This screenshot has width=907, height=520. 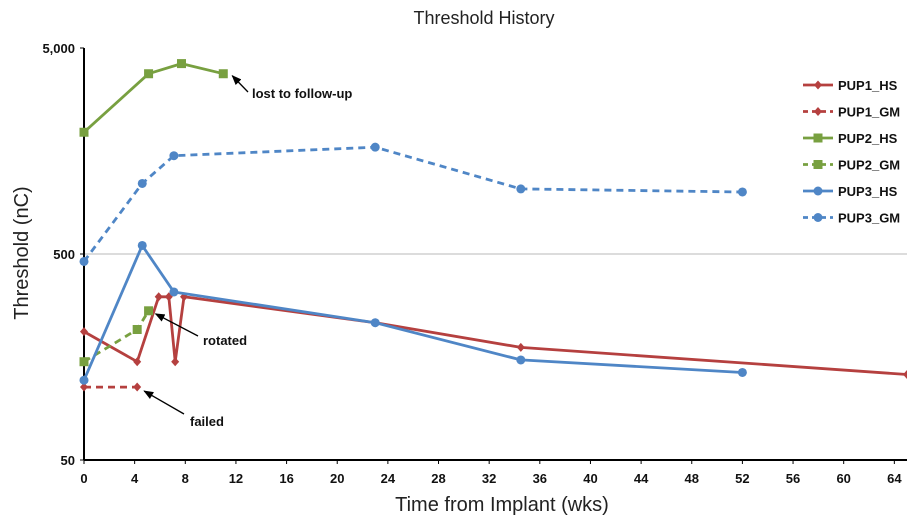 What do you see at coordinates (868, 138) in the screenshot?
I see `legend-label-PUP2_HS: PUP2_HS` at bounding box center [868, 138].